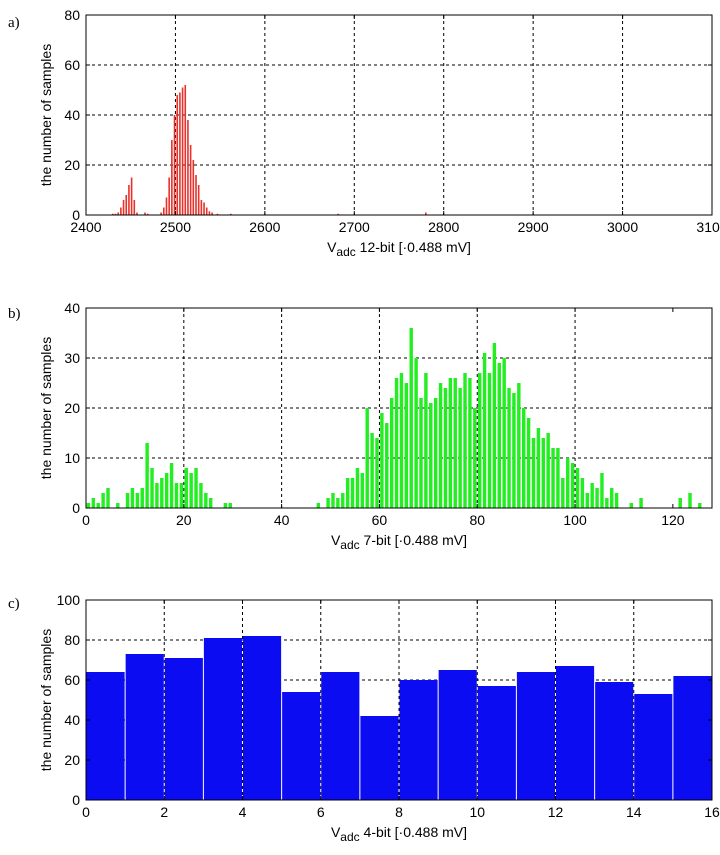 The height and width of the screenshot is (855, 720). Describe the element at coordinates (413, 540) in the screenshot. I see `x-axis-label-unit: 7-bit [·0.488 mV]` at that location.